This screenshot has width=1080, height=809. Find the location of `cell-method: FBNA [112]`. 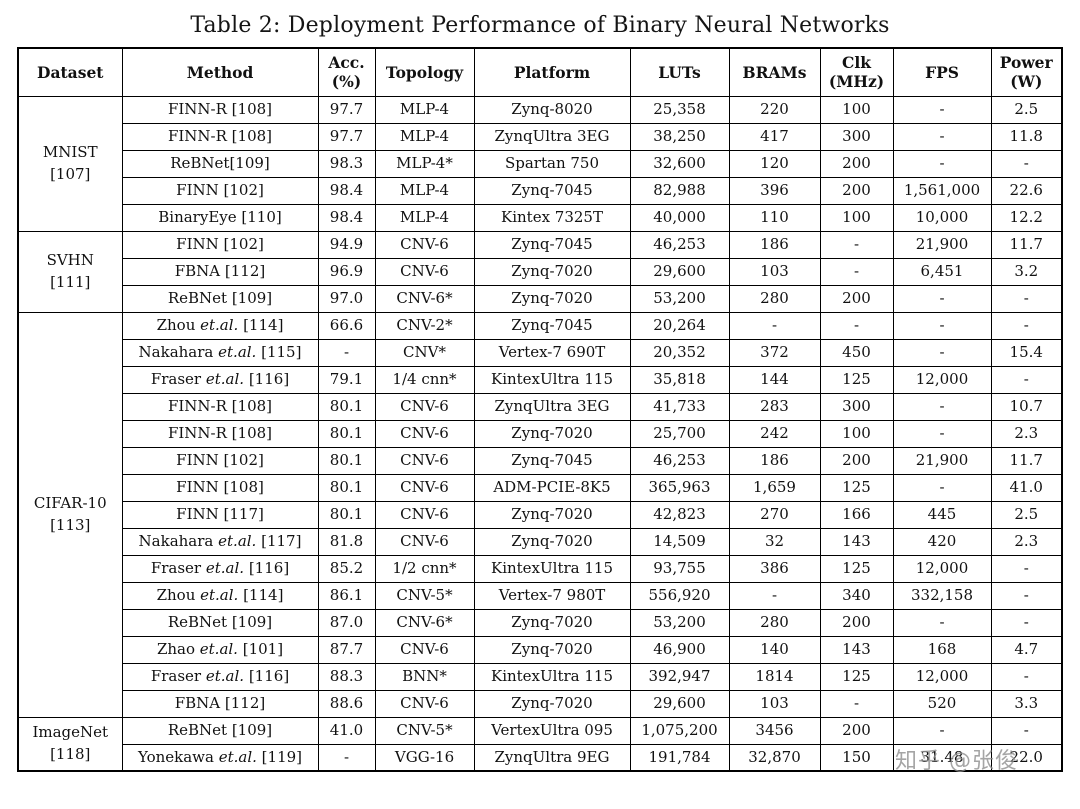

cell-method: FBNA [112] is located at coordinates (220, 703).